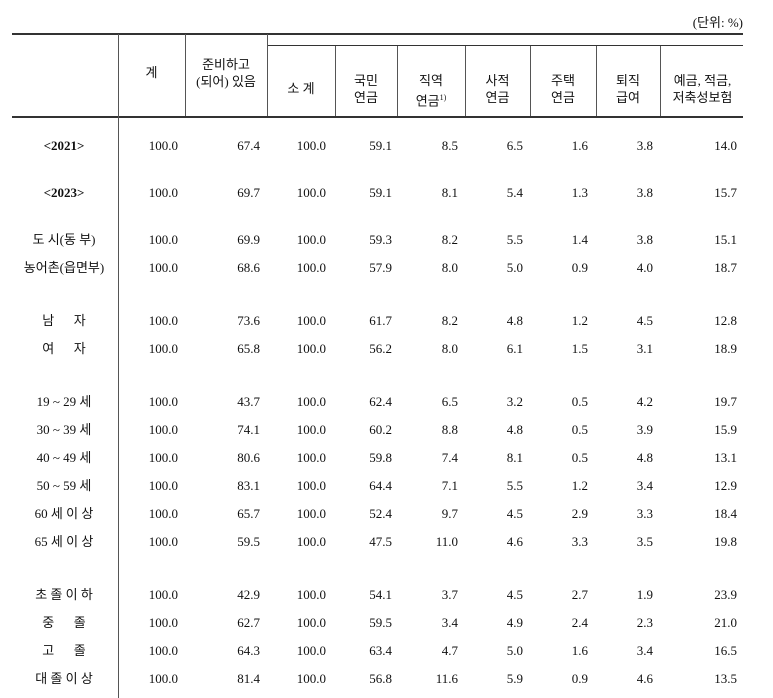 The height and width of the screenshot is (698, 773). What do you see at coordinates (64, 650) in the screenshot?
I see `row-label: 고 졸` at bounding box center [64, 650].